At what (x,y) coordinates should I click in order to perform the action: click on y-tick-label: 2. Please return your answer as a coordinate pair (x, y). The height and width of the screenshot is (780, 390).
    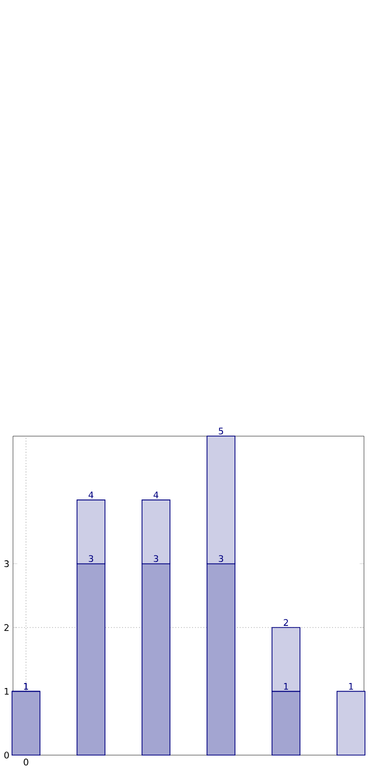
    Looking at the image, I should click on (6, 627).